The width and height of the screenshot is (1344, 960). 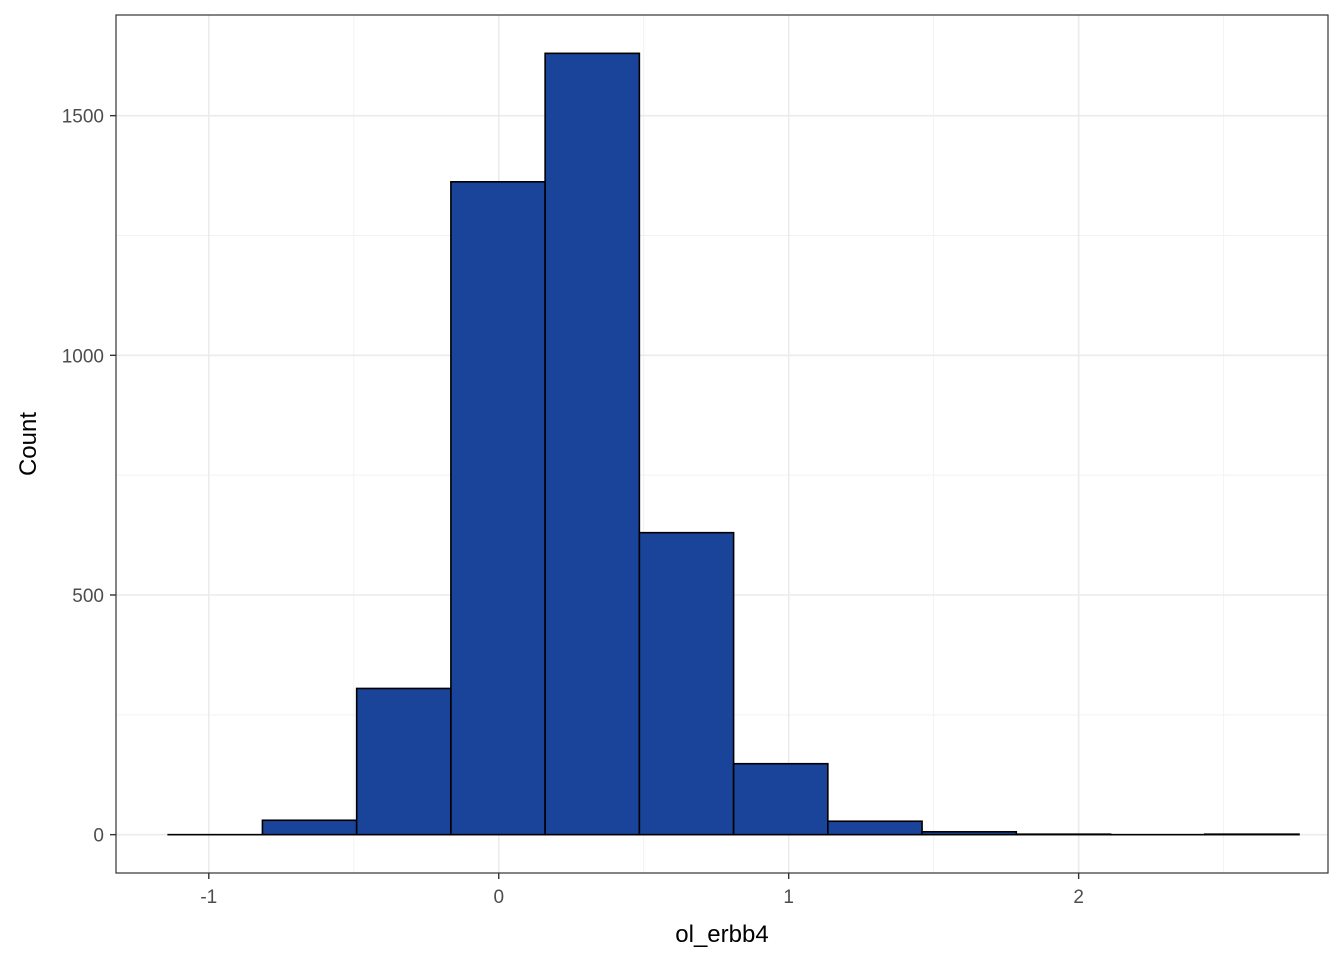 What do you see at coordinates (1078, 897) in the screenshot?
I see `x-tick-label-3: 2` at bounding box center [1078, 897].